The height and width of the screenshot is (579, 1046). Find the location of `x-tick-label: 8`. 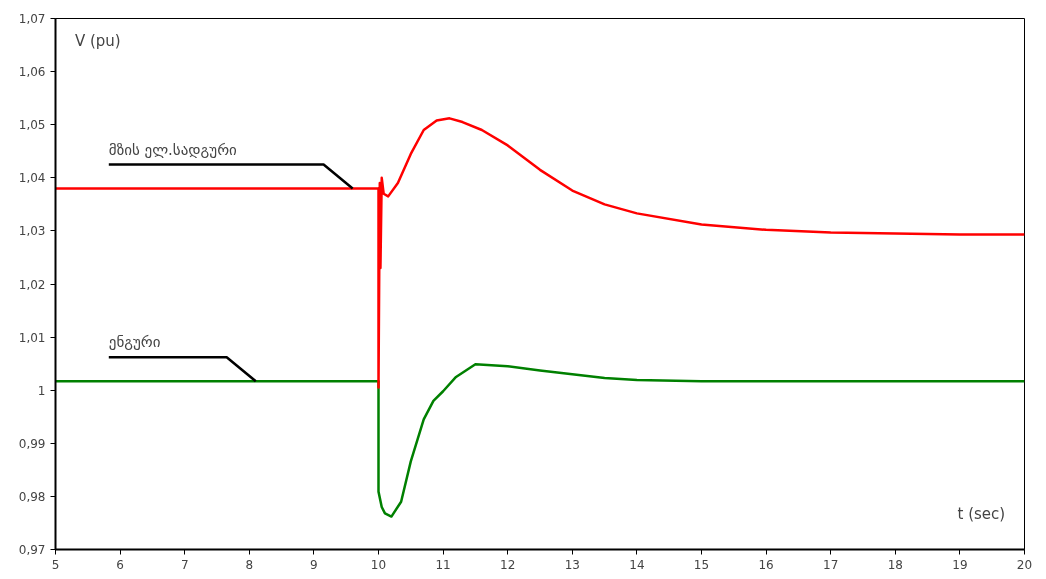

x-tick-label: 8 is located at coordinates (249, 564).